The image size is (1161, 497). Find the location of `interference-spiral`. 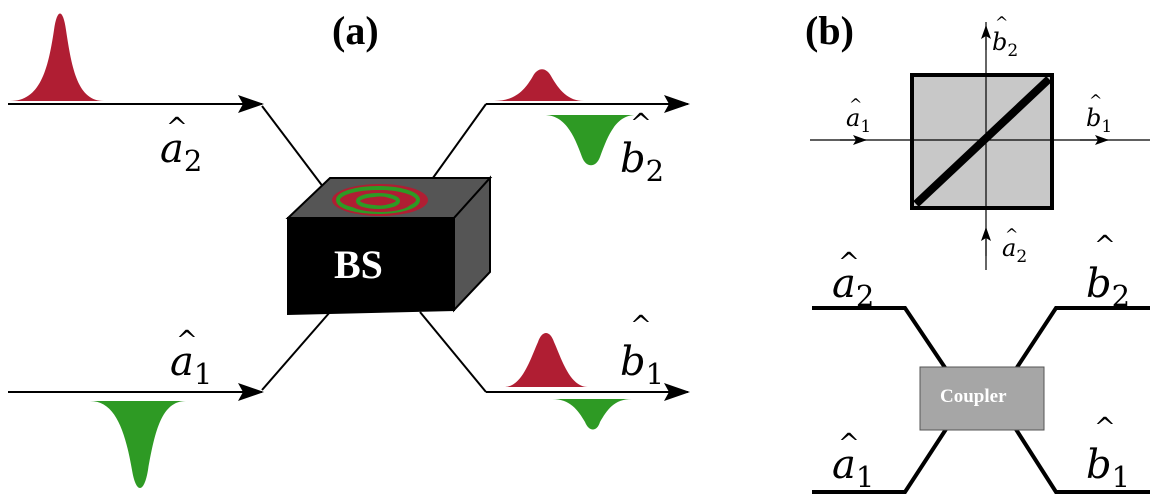

interference-spiral is located at coordinates (380, 200).